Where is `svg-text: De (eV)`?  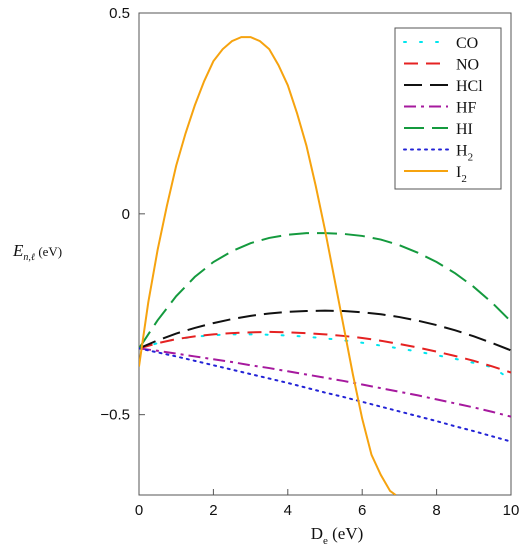 svg-text: De (eV) is located at coordinates (337, 535).